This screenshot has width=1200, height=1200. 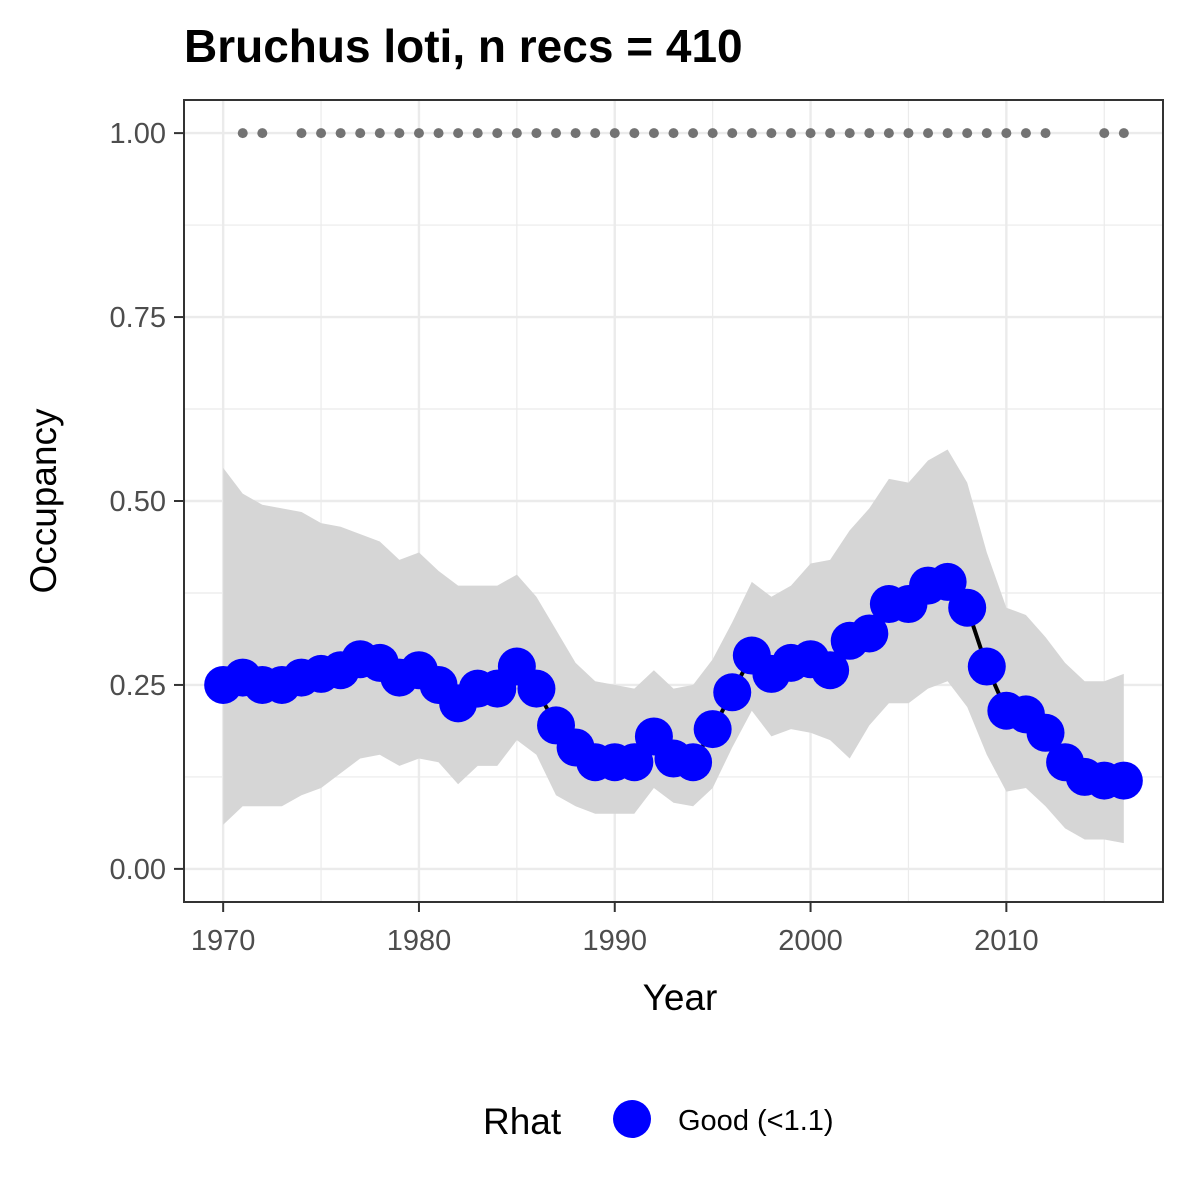 I want to click on x-axis-title: Year, so click(x=680, y=997).